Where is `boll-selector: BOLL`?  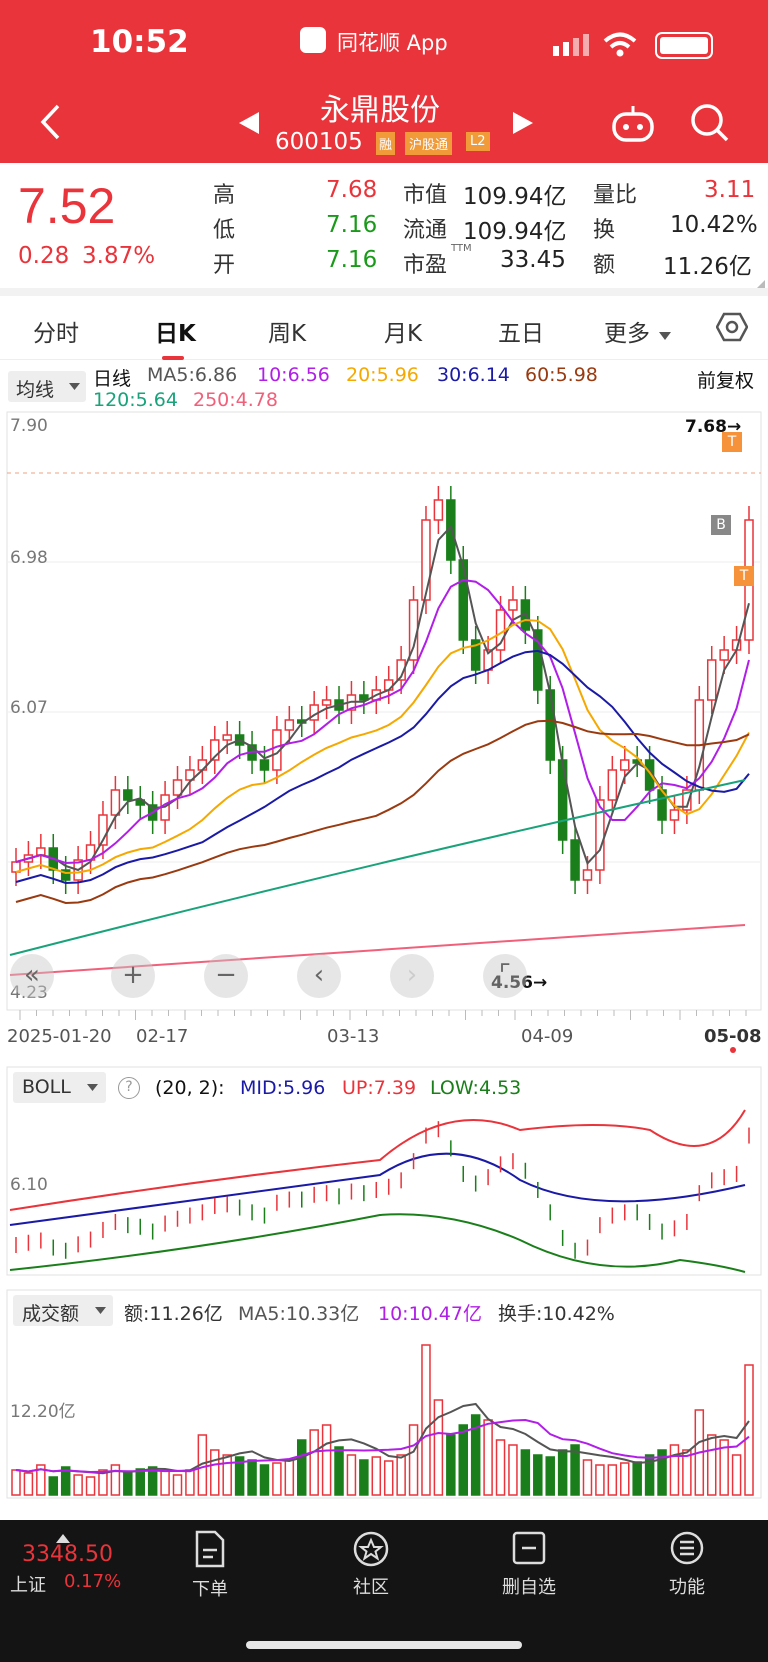
boll-selector: BOLL is located at coordinates (59, 1087).